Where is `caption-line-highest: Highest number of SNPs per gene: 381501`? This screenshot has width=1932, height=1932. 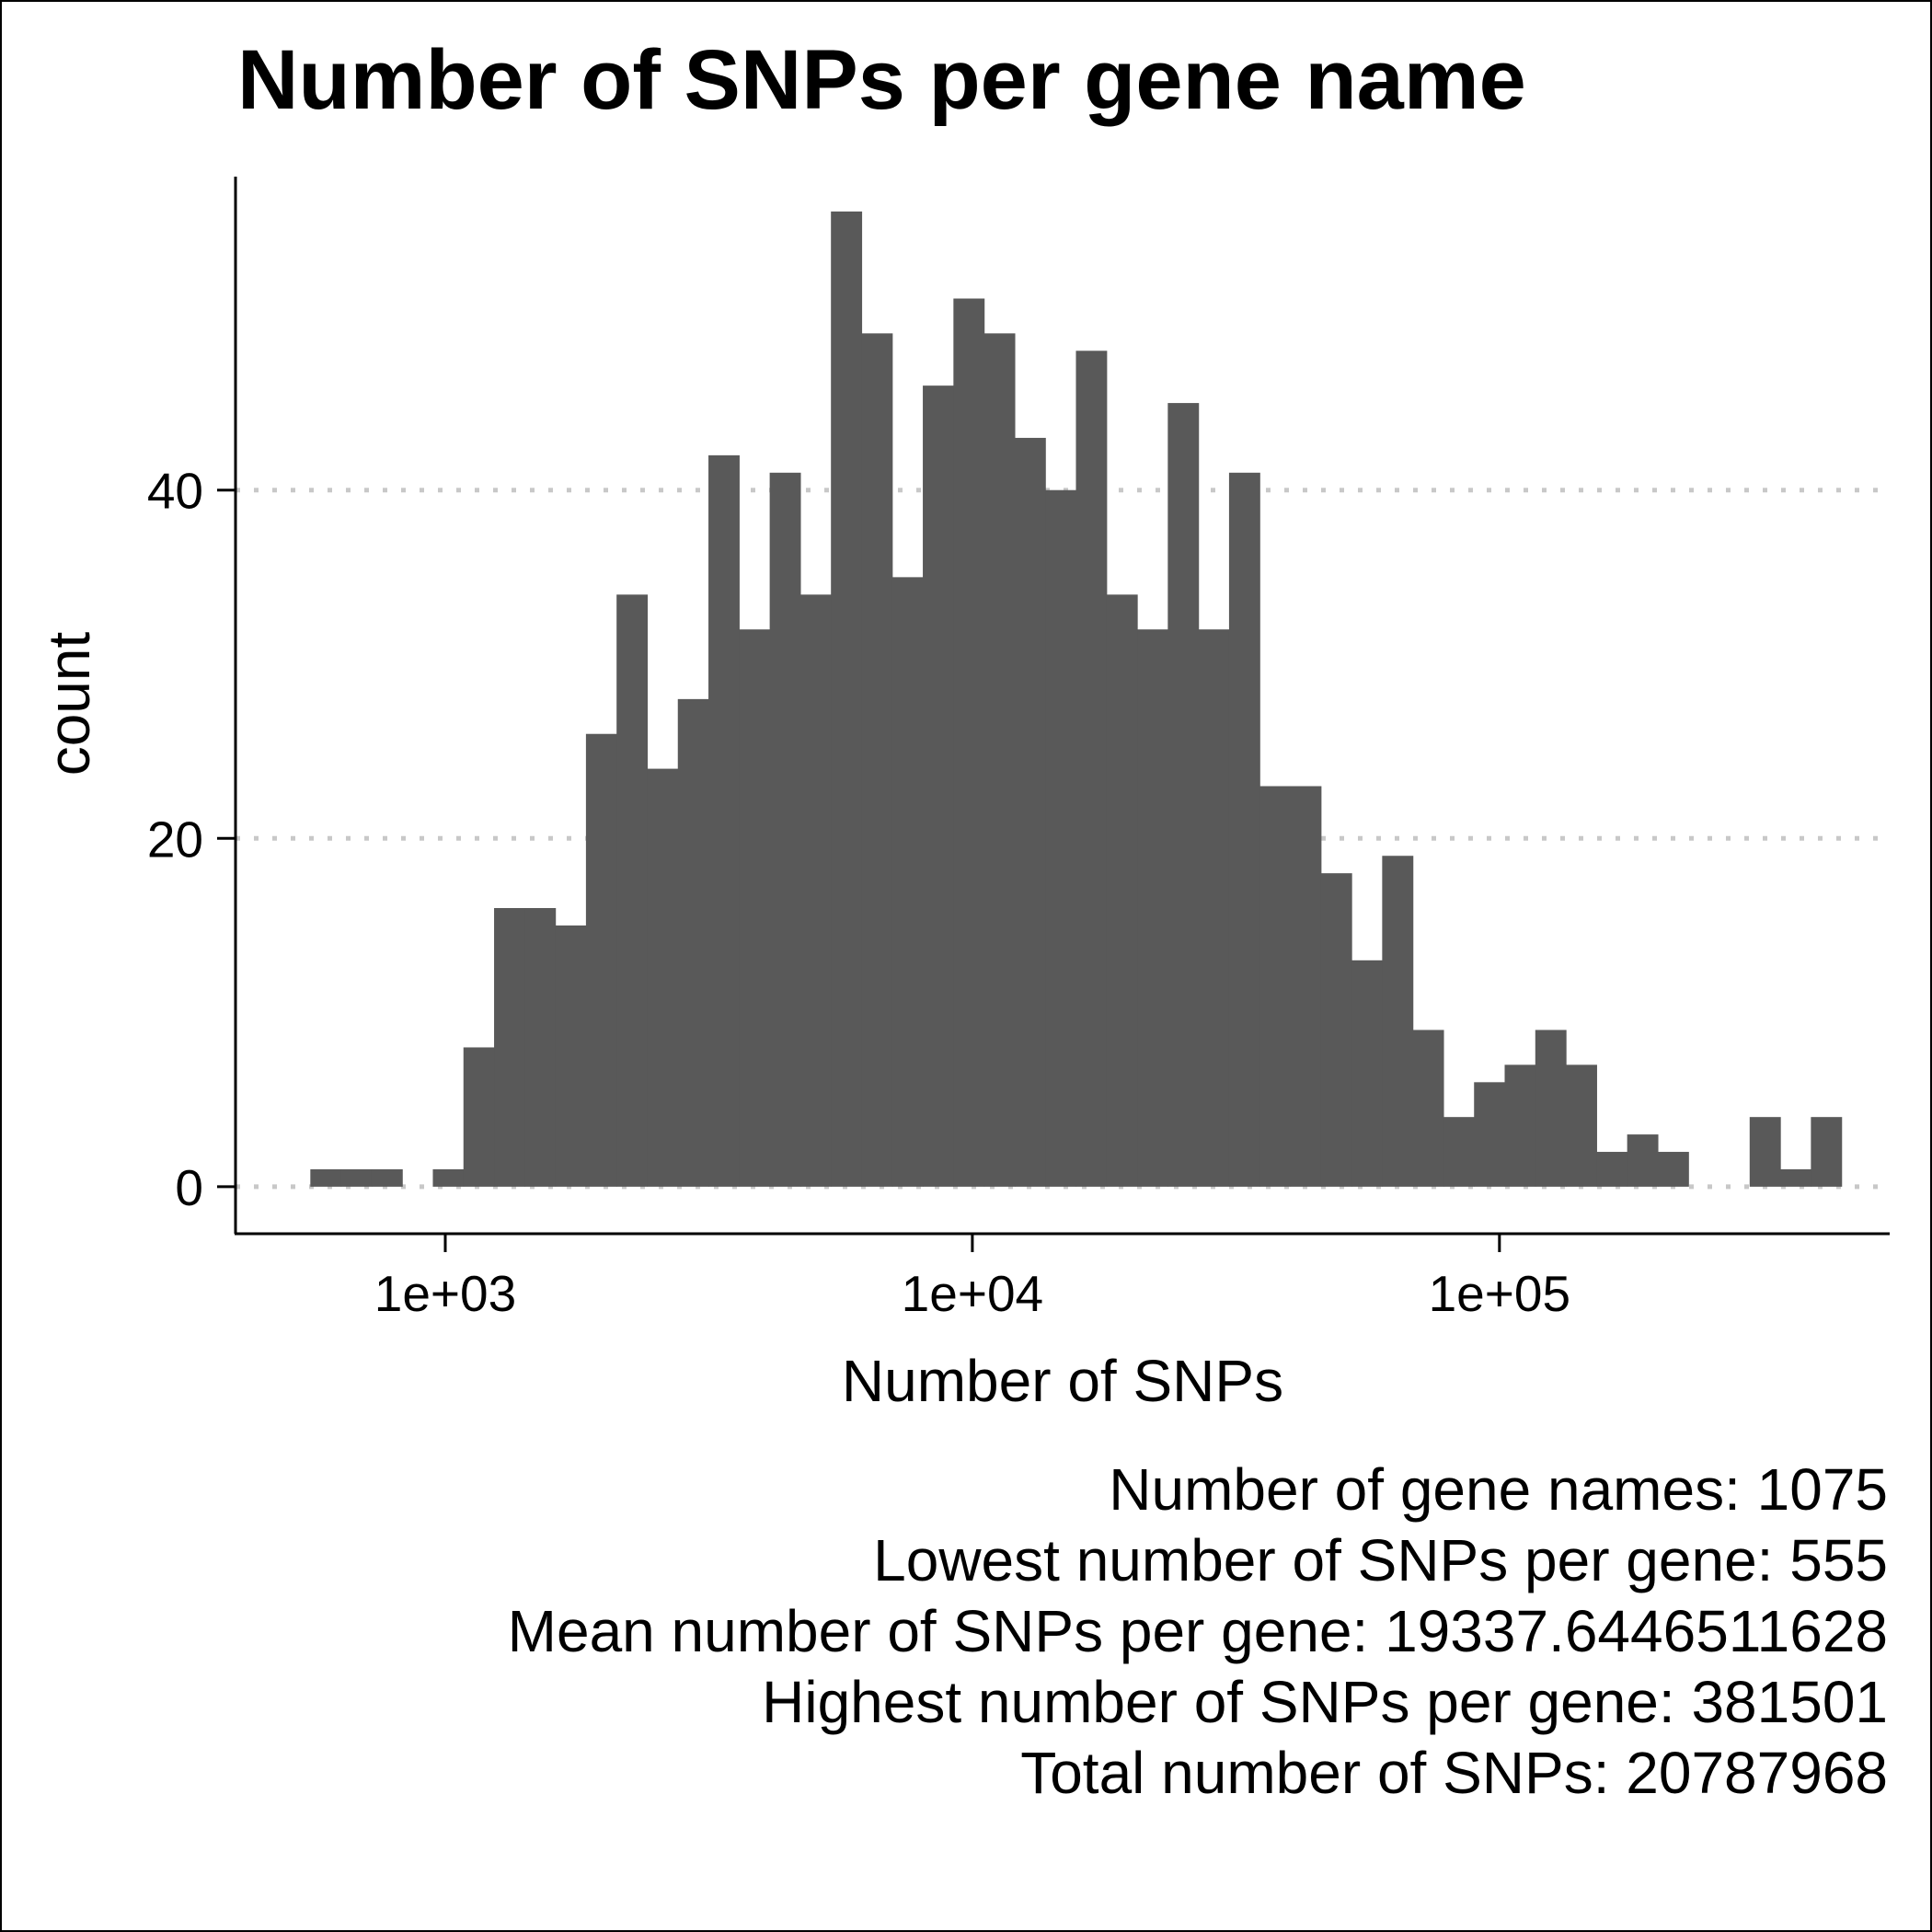 caption-line-highest: Highest number of SNPs per gene: 381501 is located at coordinates (1325, 1702).